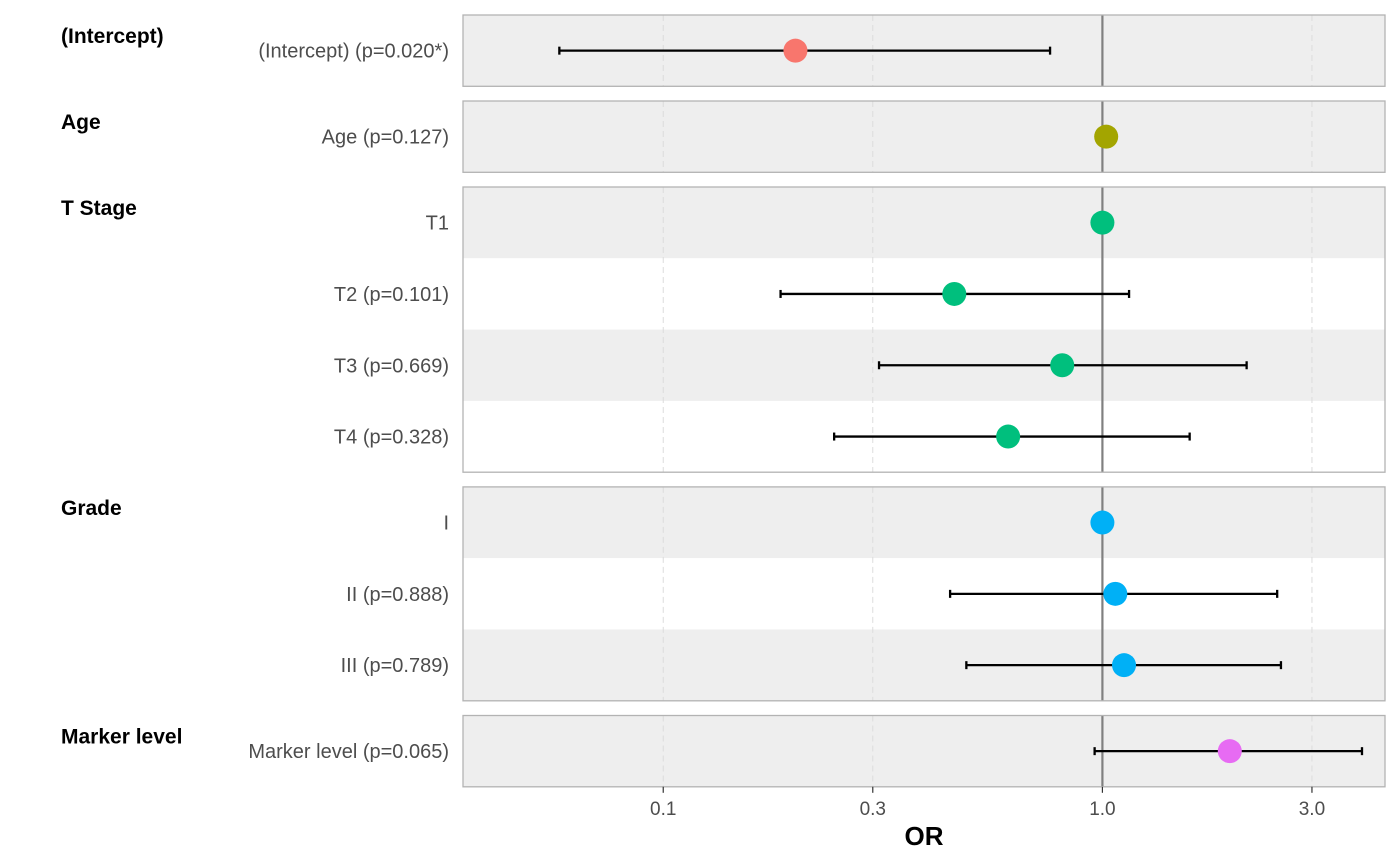  Describe the element at coordinates (924, 836) in the screenshot. I see `x-axis-title: OR` at that location.